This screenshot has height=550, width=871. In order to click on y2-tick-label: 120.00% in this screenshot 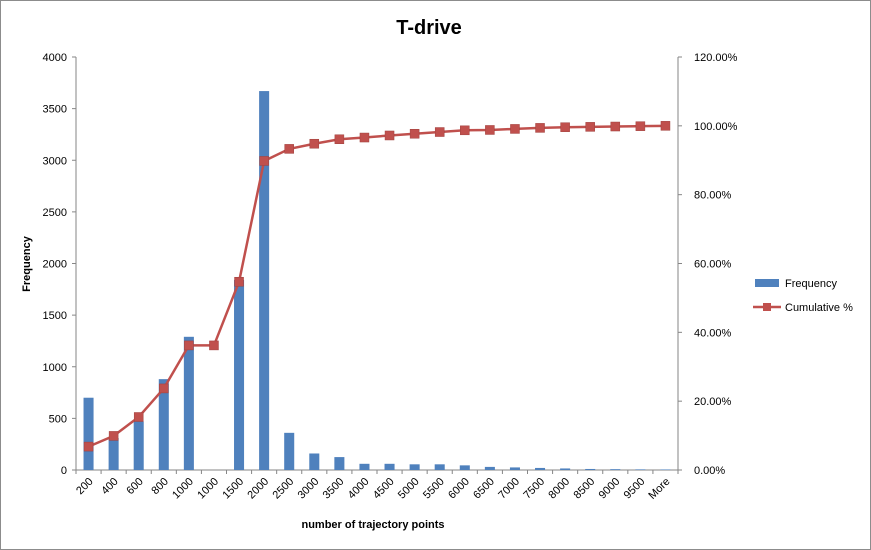, I will do `click(716, 58)`.